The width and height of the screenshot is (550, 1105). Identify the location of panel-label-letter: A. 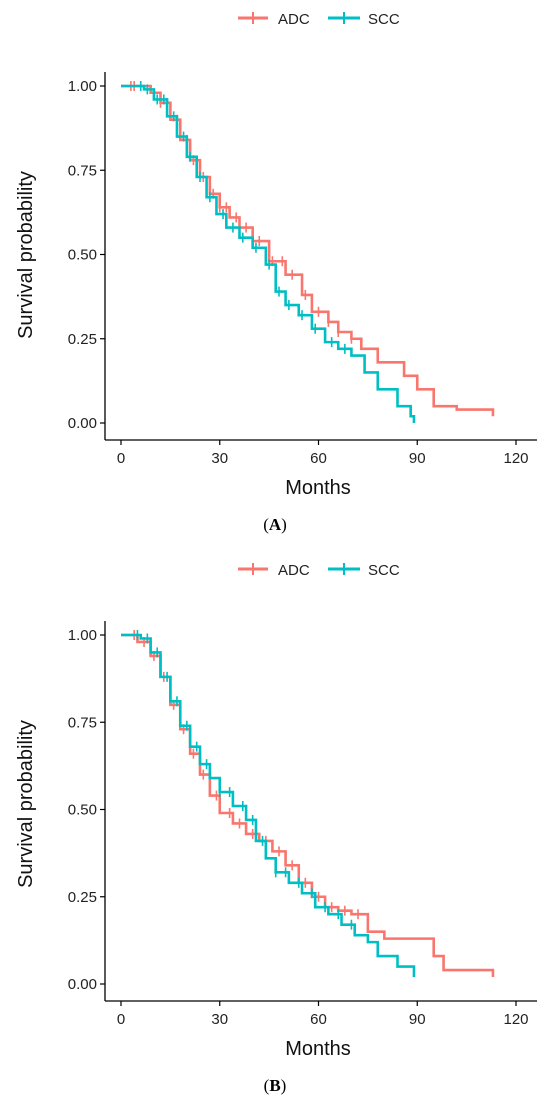
(275, 524).